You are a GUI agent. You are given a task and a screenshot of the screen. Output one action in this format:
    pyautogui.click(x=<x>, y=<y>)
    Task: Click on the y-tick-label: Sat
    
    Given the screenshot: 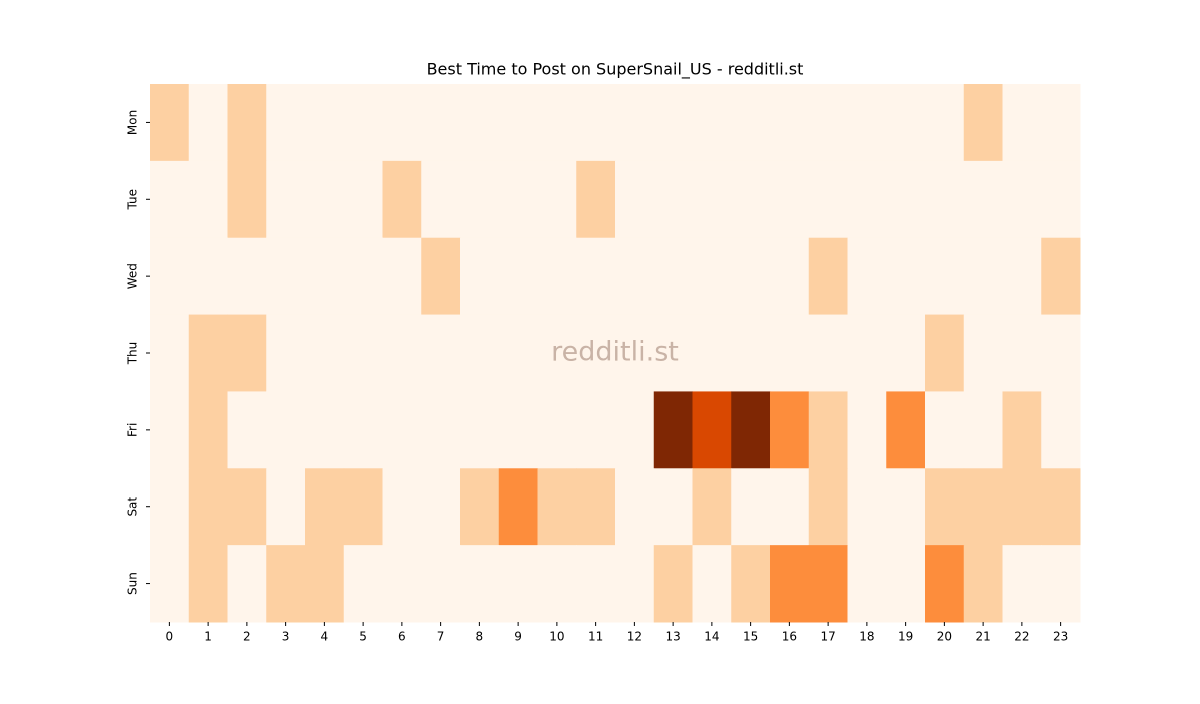 What is the action you would take?
    pyautogui.click(x=133, y=507)
    